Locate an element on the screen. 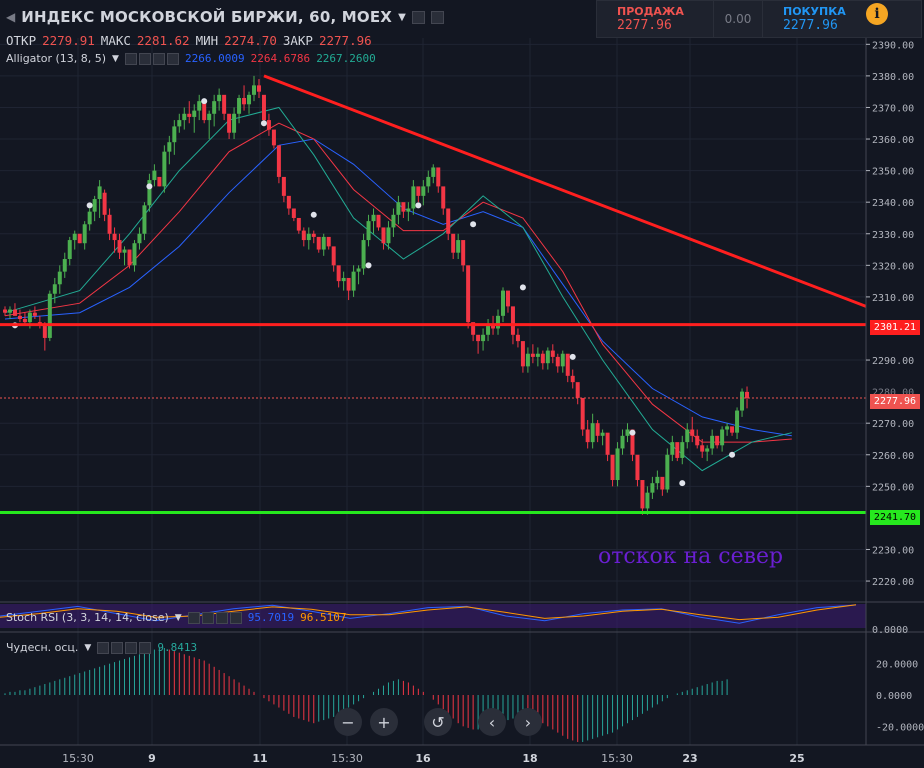 The width and height of the screenshot is (924, 768). remove-icon is located at coordinates (437, 17).